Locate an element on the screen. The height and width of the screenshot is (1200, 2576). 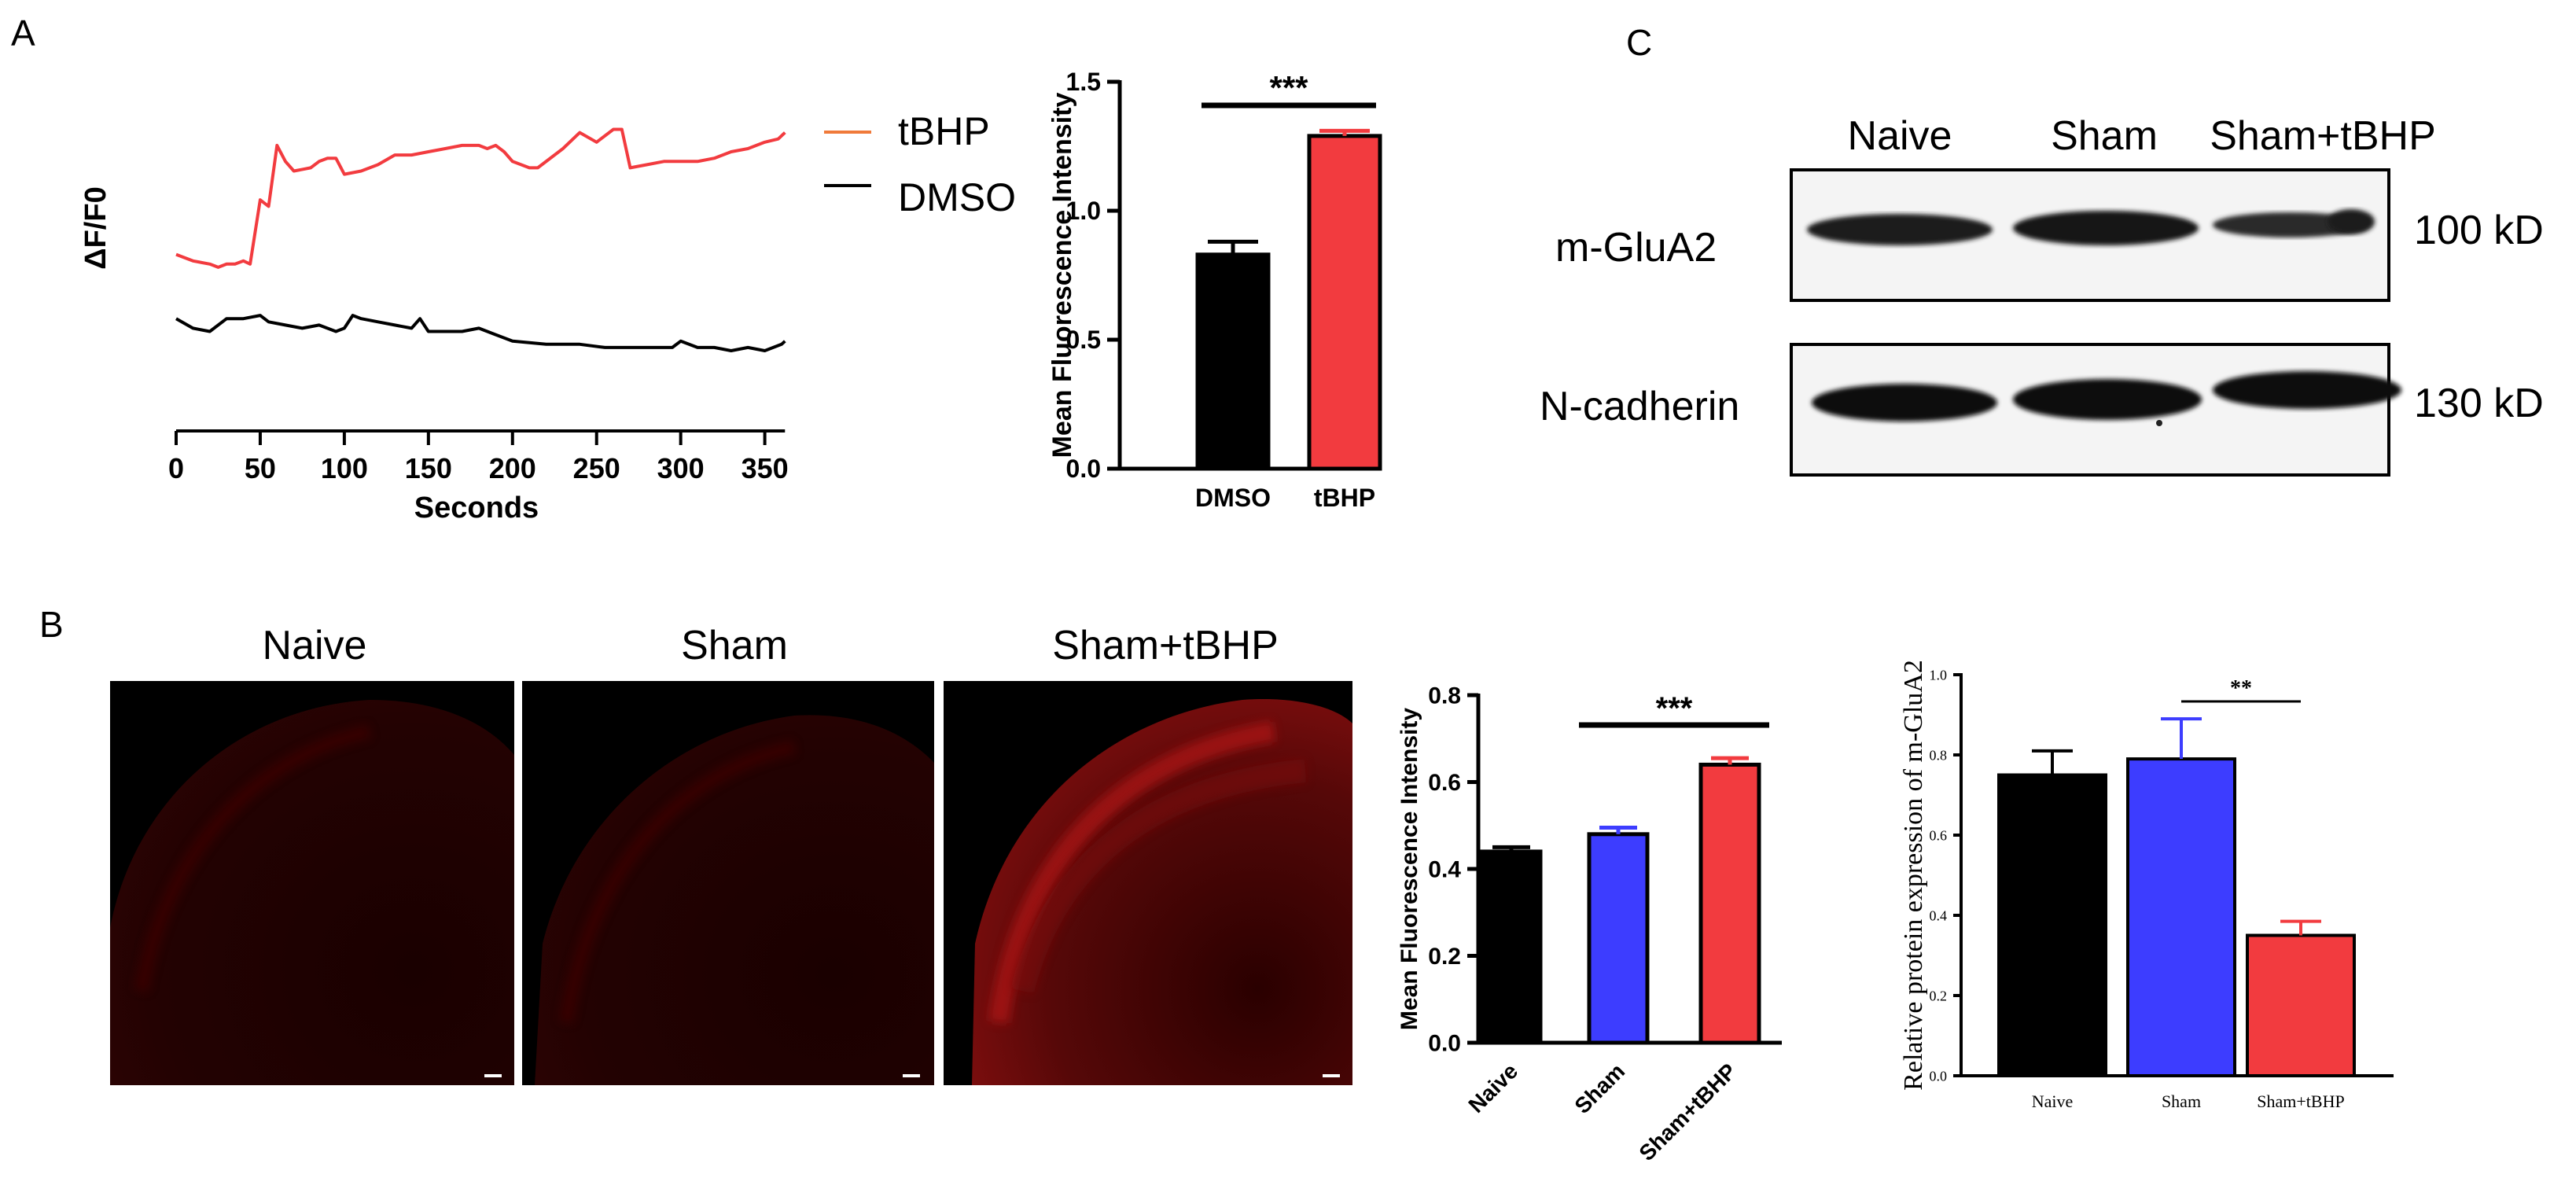
y-tick-label: 1.5 is located at coordinates (1083, 82).